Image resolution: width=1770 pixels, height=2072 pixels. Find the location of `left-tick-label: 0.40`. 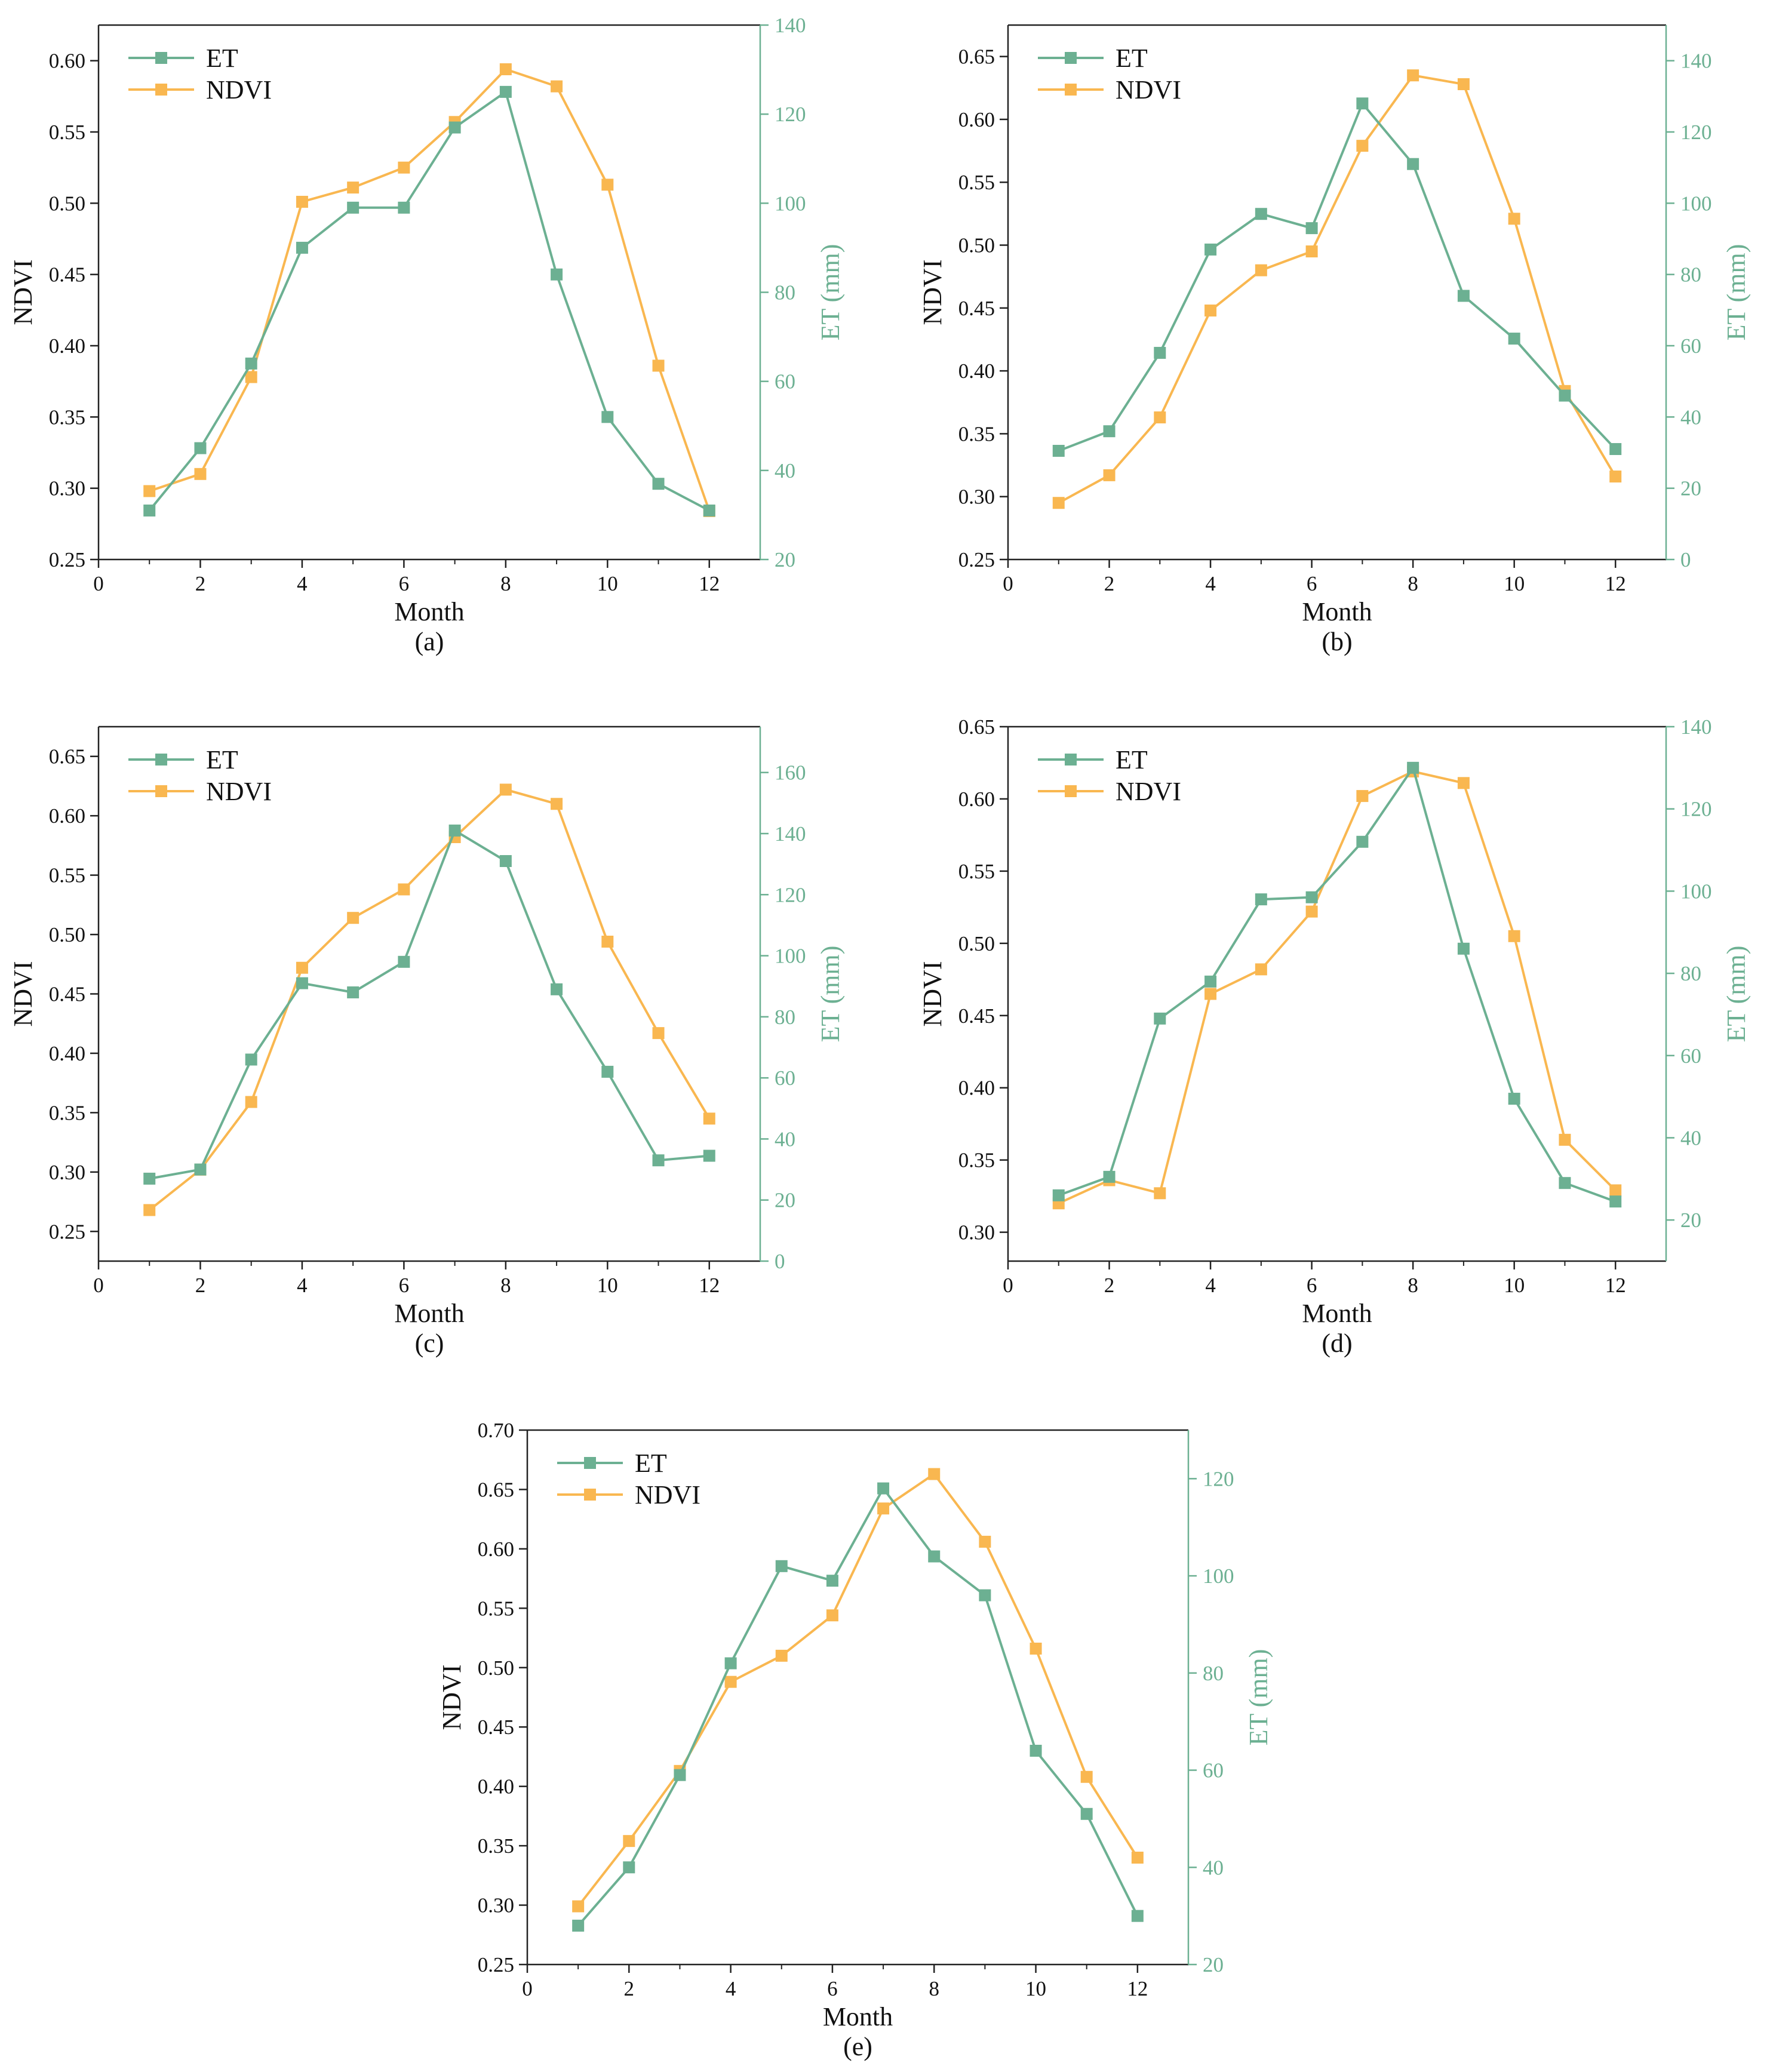

left-tick-label: 0.40 is located at coordinates (976, 1088).